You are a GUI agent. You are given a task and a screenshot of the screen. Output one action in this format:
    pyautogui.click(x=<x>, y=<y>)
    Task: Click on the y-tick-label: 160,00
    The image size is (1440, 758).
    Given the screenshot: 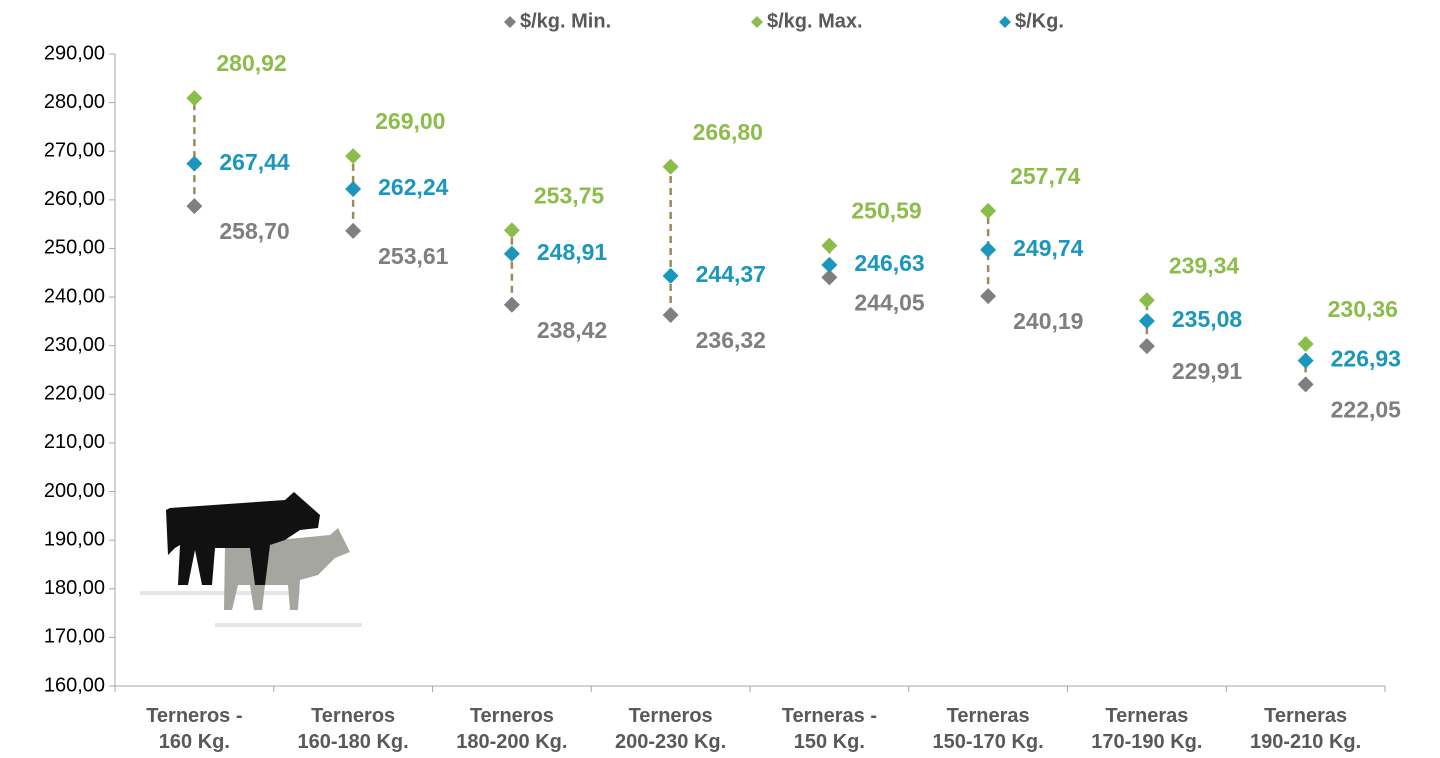 What is the action you would take?
    pyautogui.click(x=74, y=685)
    